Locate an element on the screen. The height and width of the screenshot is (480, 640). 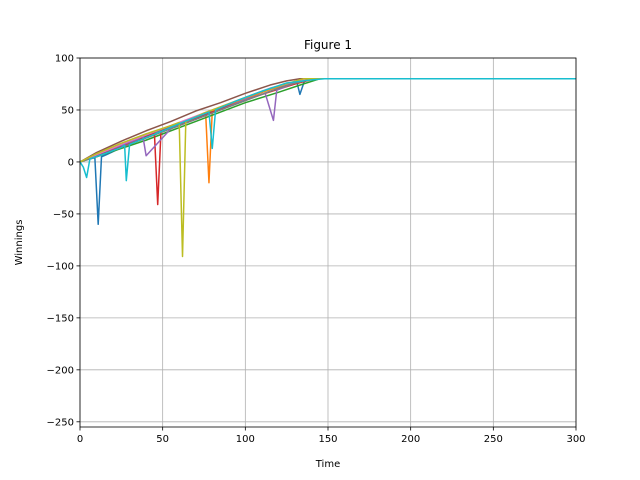
y-axis: 100 50 0 −50 −100 −150 −200 −250 is located at coordinates (63, 241).